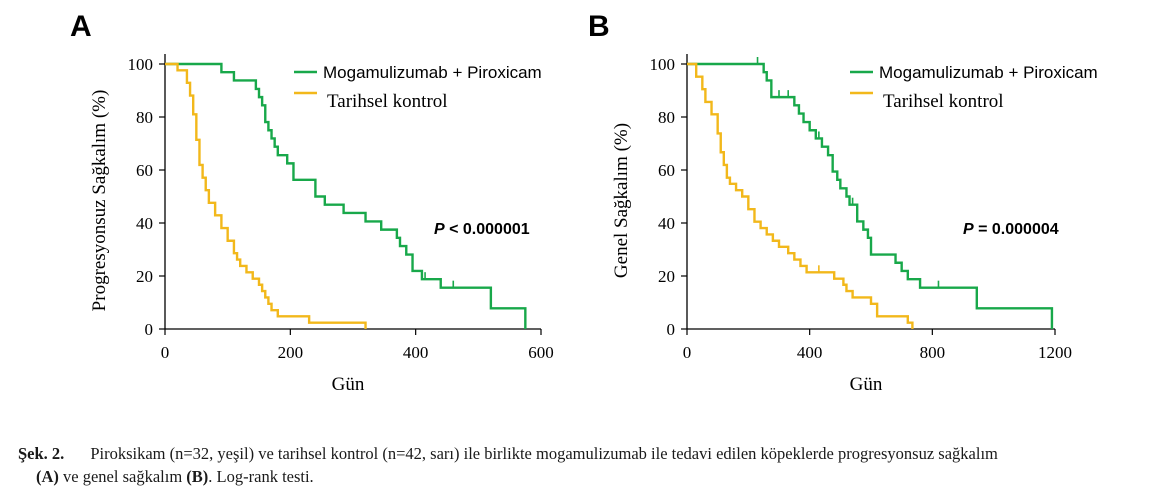 This screenshot has width=1170, height=498. I want to click on caption-mid: ve genel sağkalım, so click(122, 476).